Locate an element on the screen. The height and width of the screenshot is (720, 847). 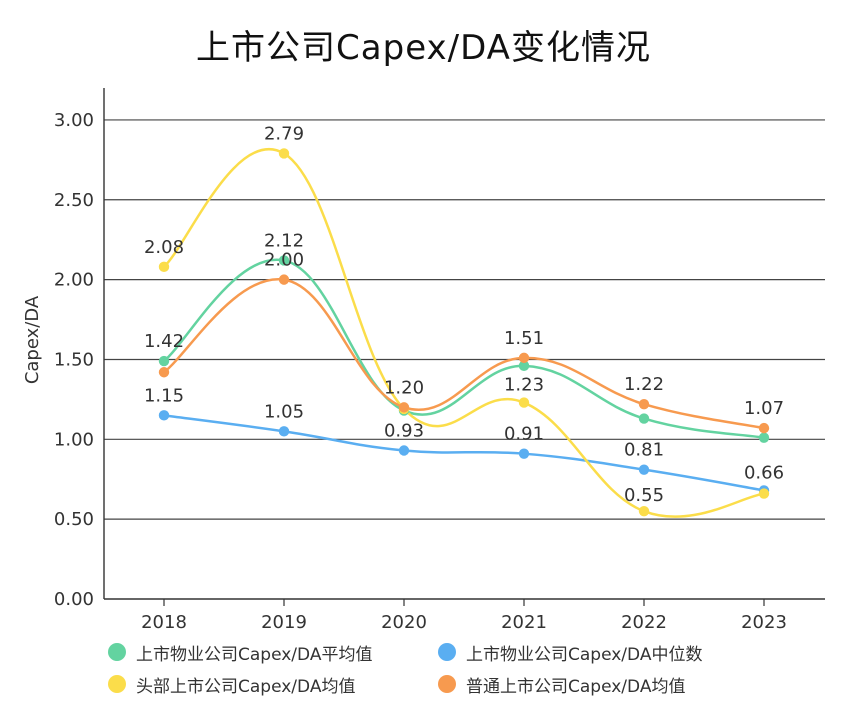
y-tick-label: 1.00 is located at coordinates (74, 439).